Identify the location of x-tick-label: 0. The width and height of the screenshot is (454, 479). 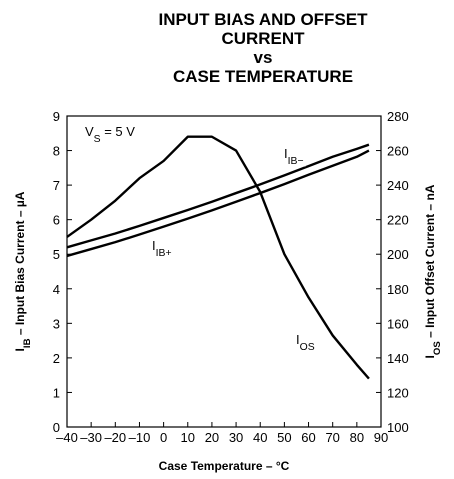
(163, 437).